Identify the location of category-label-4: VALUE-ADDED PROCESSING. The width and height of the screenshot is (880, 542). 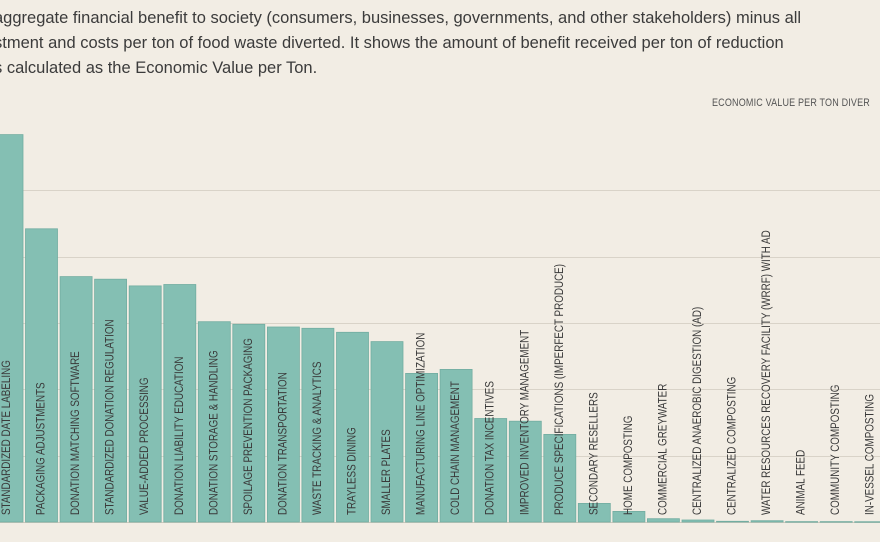
(144, 446).